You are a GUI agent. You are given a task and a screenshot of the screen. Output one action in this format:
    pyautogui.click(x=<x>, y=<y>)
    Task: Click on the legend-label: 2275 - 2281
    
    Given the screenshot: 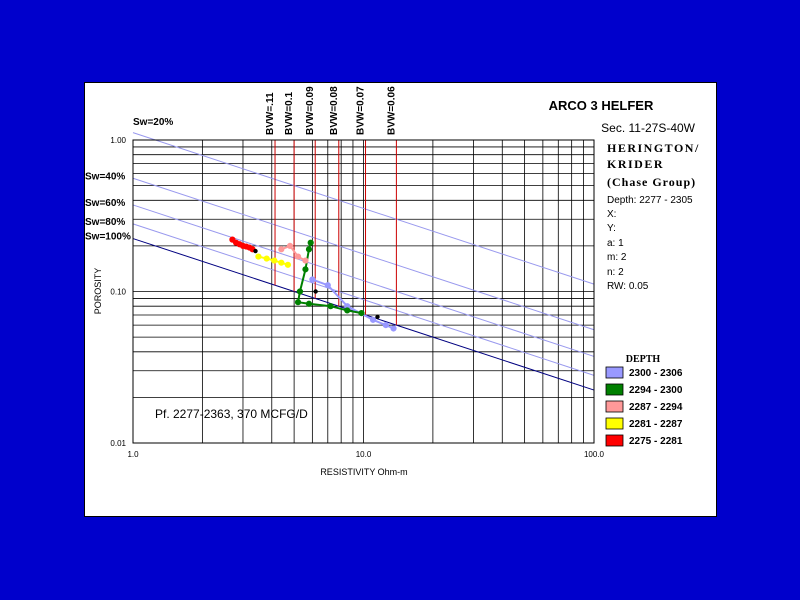 What is the action you would take?
    pyautogui.click(x=656, y=441)
    